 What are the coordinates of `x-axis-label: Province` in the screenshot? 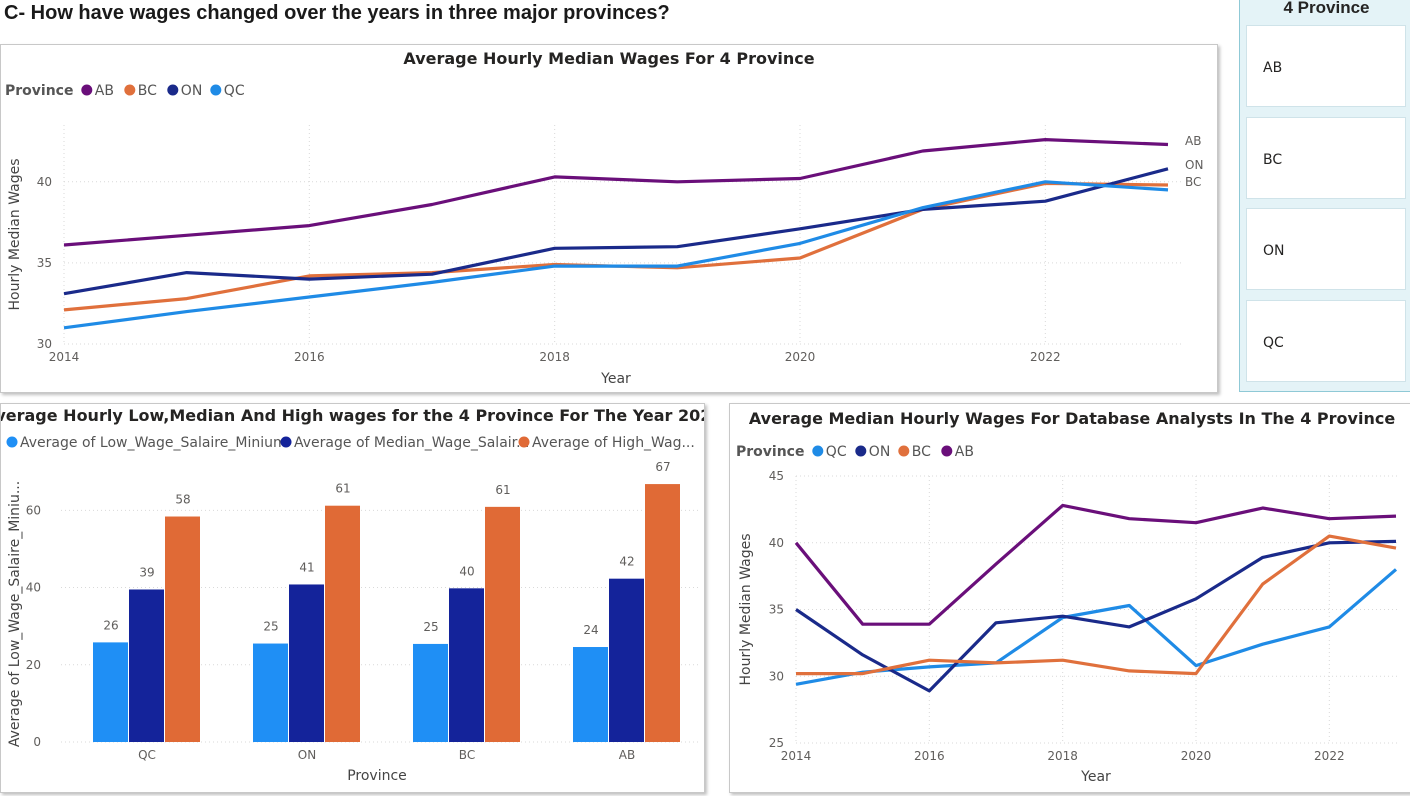 It's located at (377, 776).